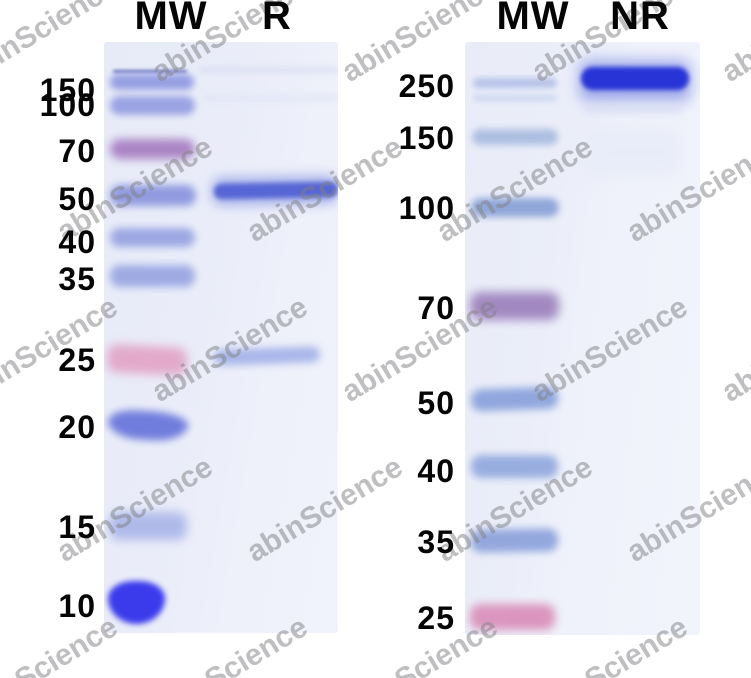  What do you see at coordinates (77, 360) in the screenshot?
I see `mw-label-25-left: 25` at bounding box center [77, 360].